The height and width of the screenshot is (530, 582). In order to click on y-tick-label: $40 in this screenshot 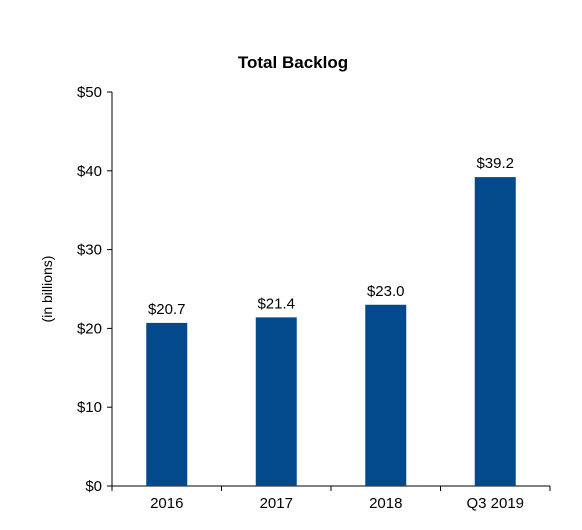, I will do `click(89, 171)`.